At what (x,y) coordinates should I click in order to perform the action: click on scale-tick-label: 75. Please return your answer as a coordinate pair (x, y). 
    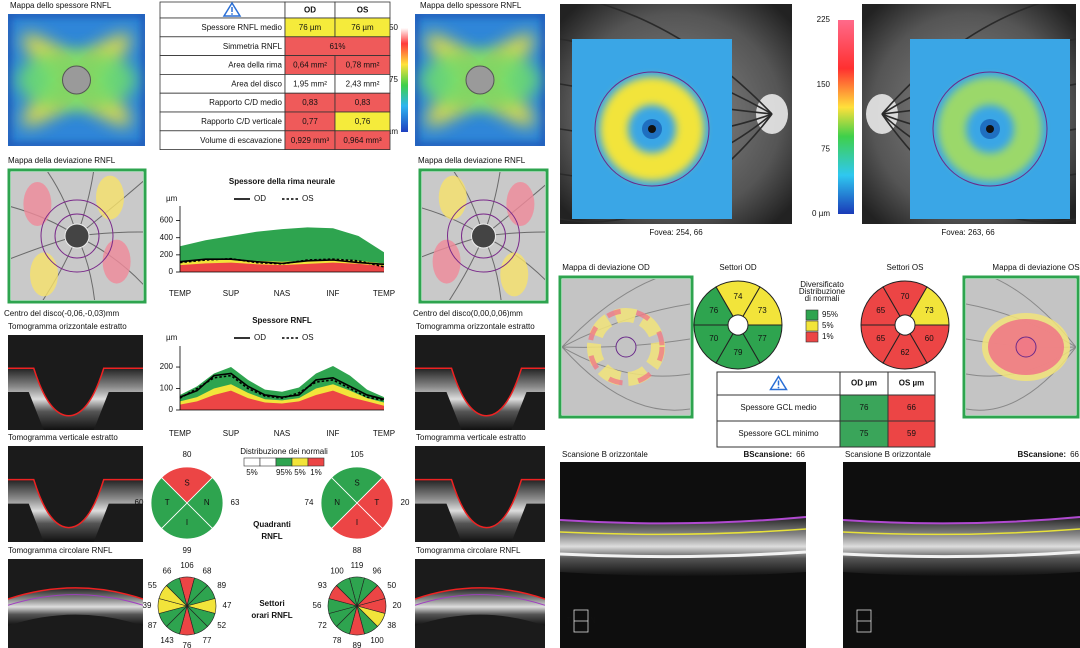
    Looking at the image, I should click on (825, 148).